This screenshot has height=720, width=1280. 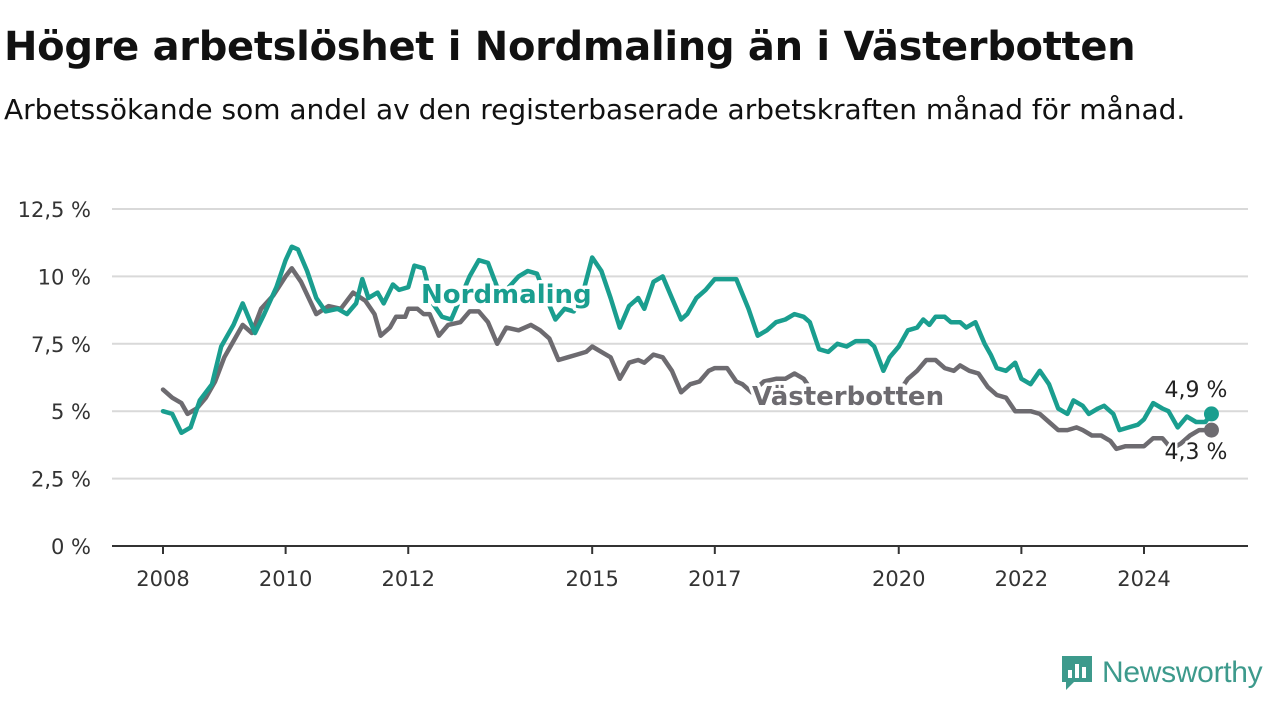 What do you see at coordinates (64, 277) in the screenshot?
I see `y-tick-label: 10 %` at bounding box center [64, 277].